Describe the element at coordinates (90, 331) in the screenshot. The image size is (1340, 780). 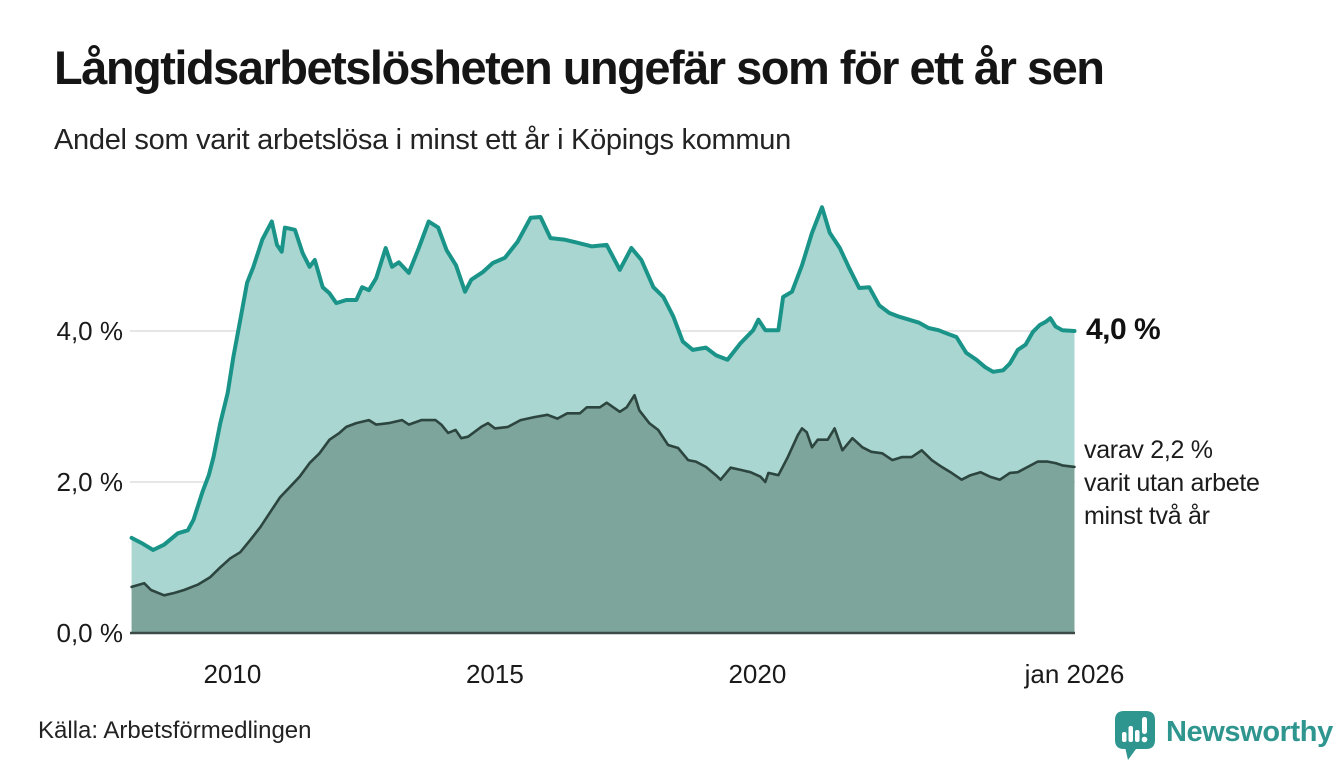
I see `y-tick-label: 4,0 %` at that location.